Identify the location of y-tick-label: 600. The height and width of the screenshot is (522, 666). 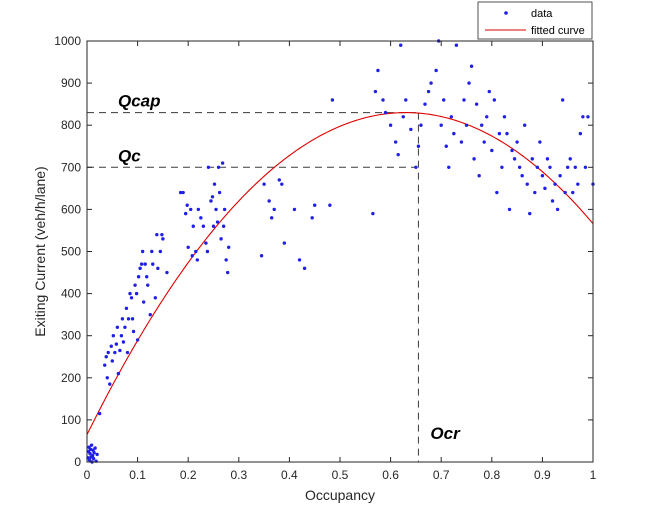
(71, 209).